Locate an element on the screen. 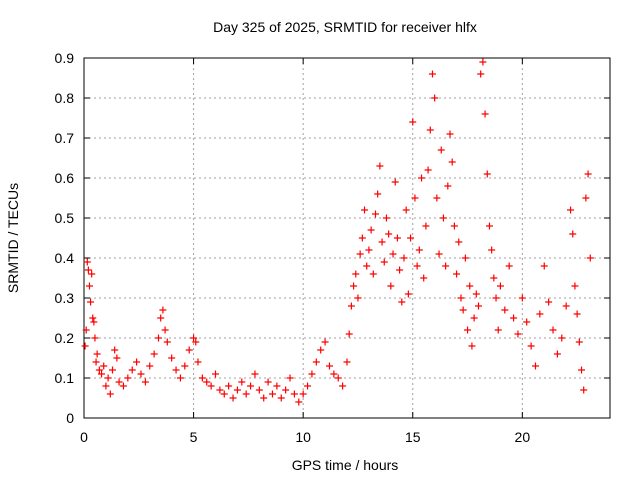  x-tick-label: 15 is located at coordinates (413, 437).